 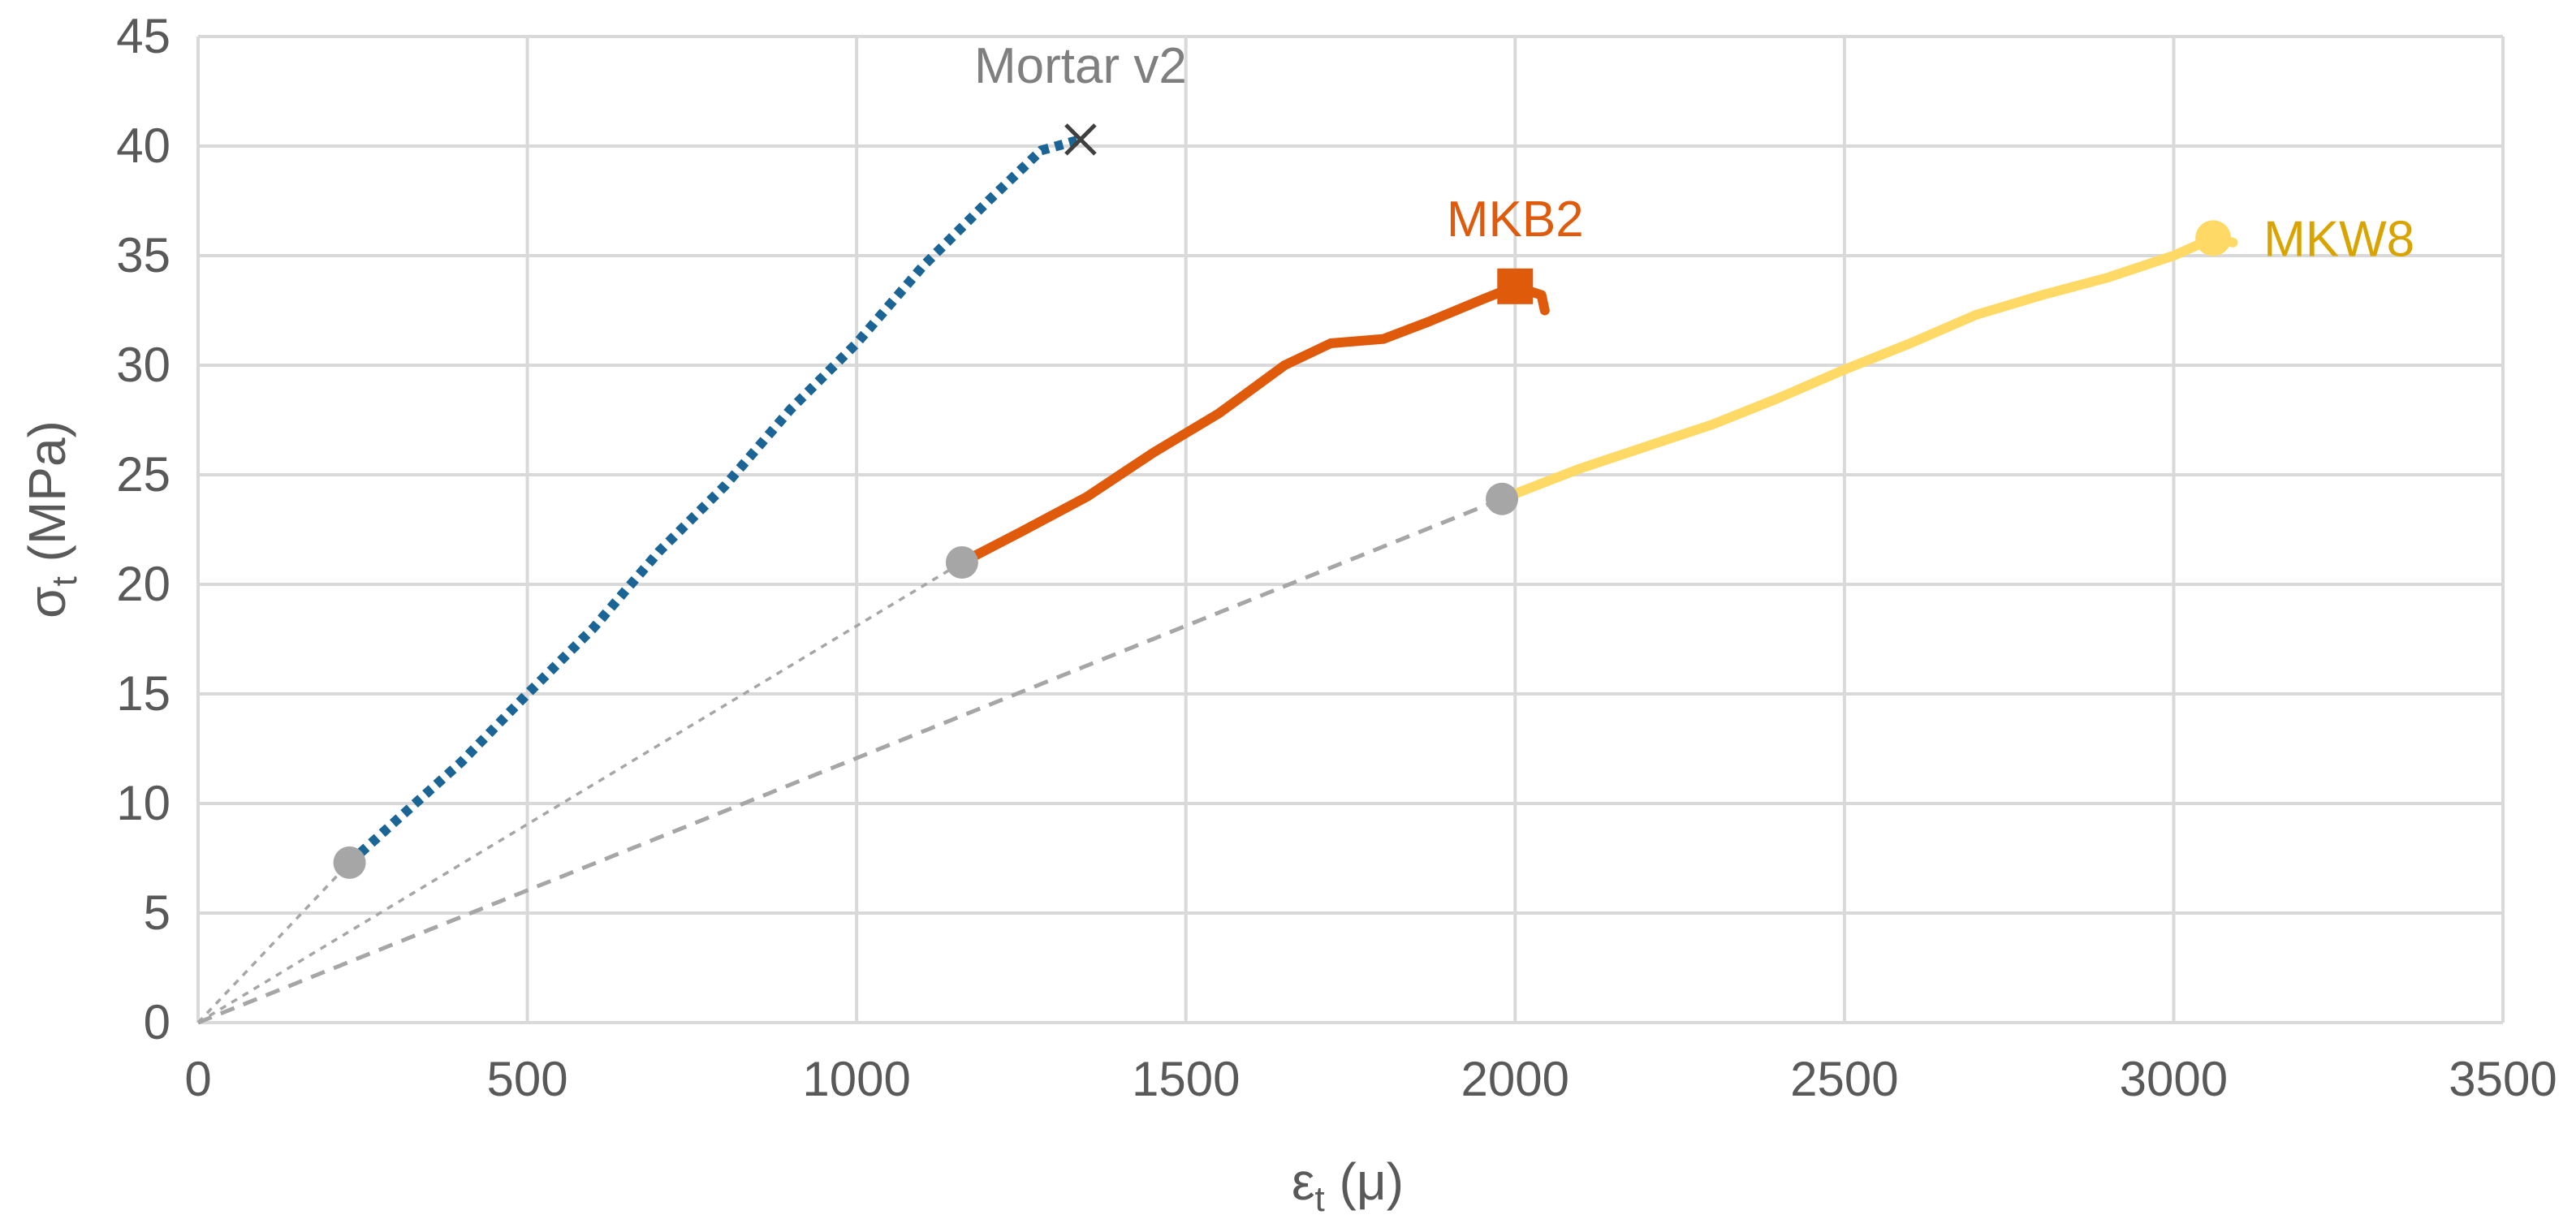 What do you see at coordinates (143, 365) in the screenshot?
I see `y-tick-label-30: 30` at bounding box center [143, 365].